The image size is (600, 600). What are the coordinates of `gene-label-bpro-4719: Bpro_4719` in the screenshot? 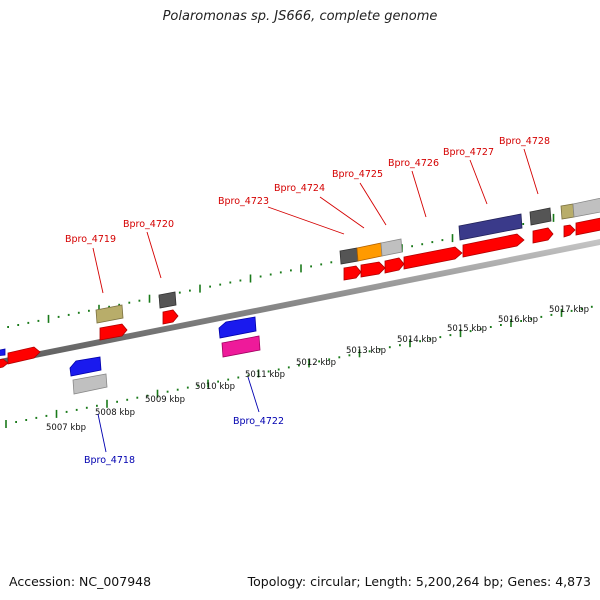 It's located at (90, 239).